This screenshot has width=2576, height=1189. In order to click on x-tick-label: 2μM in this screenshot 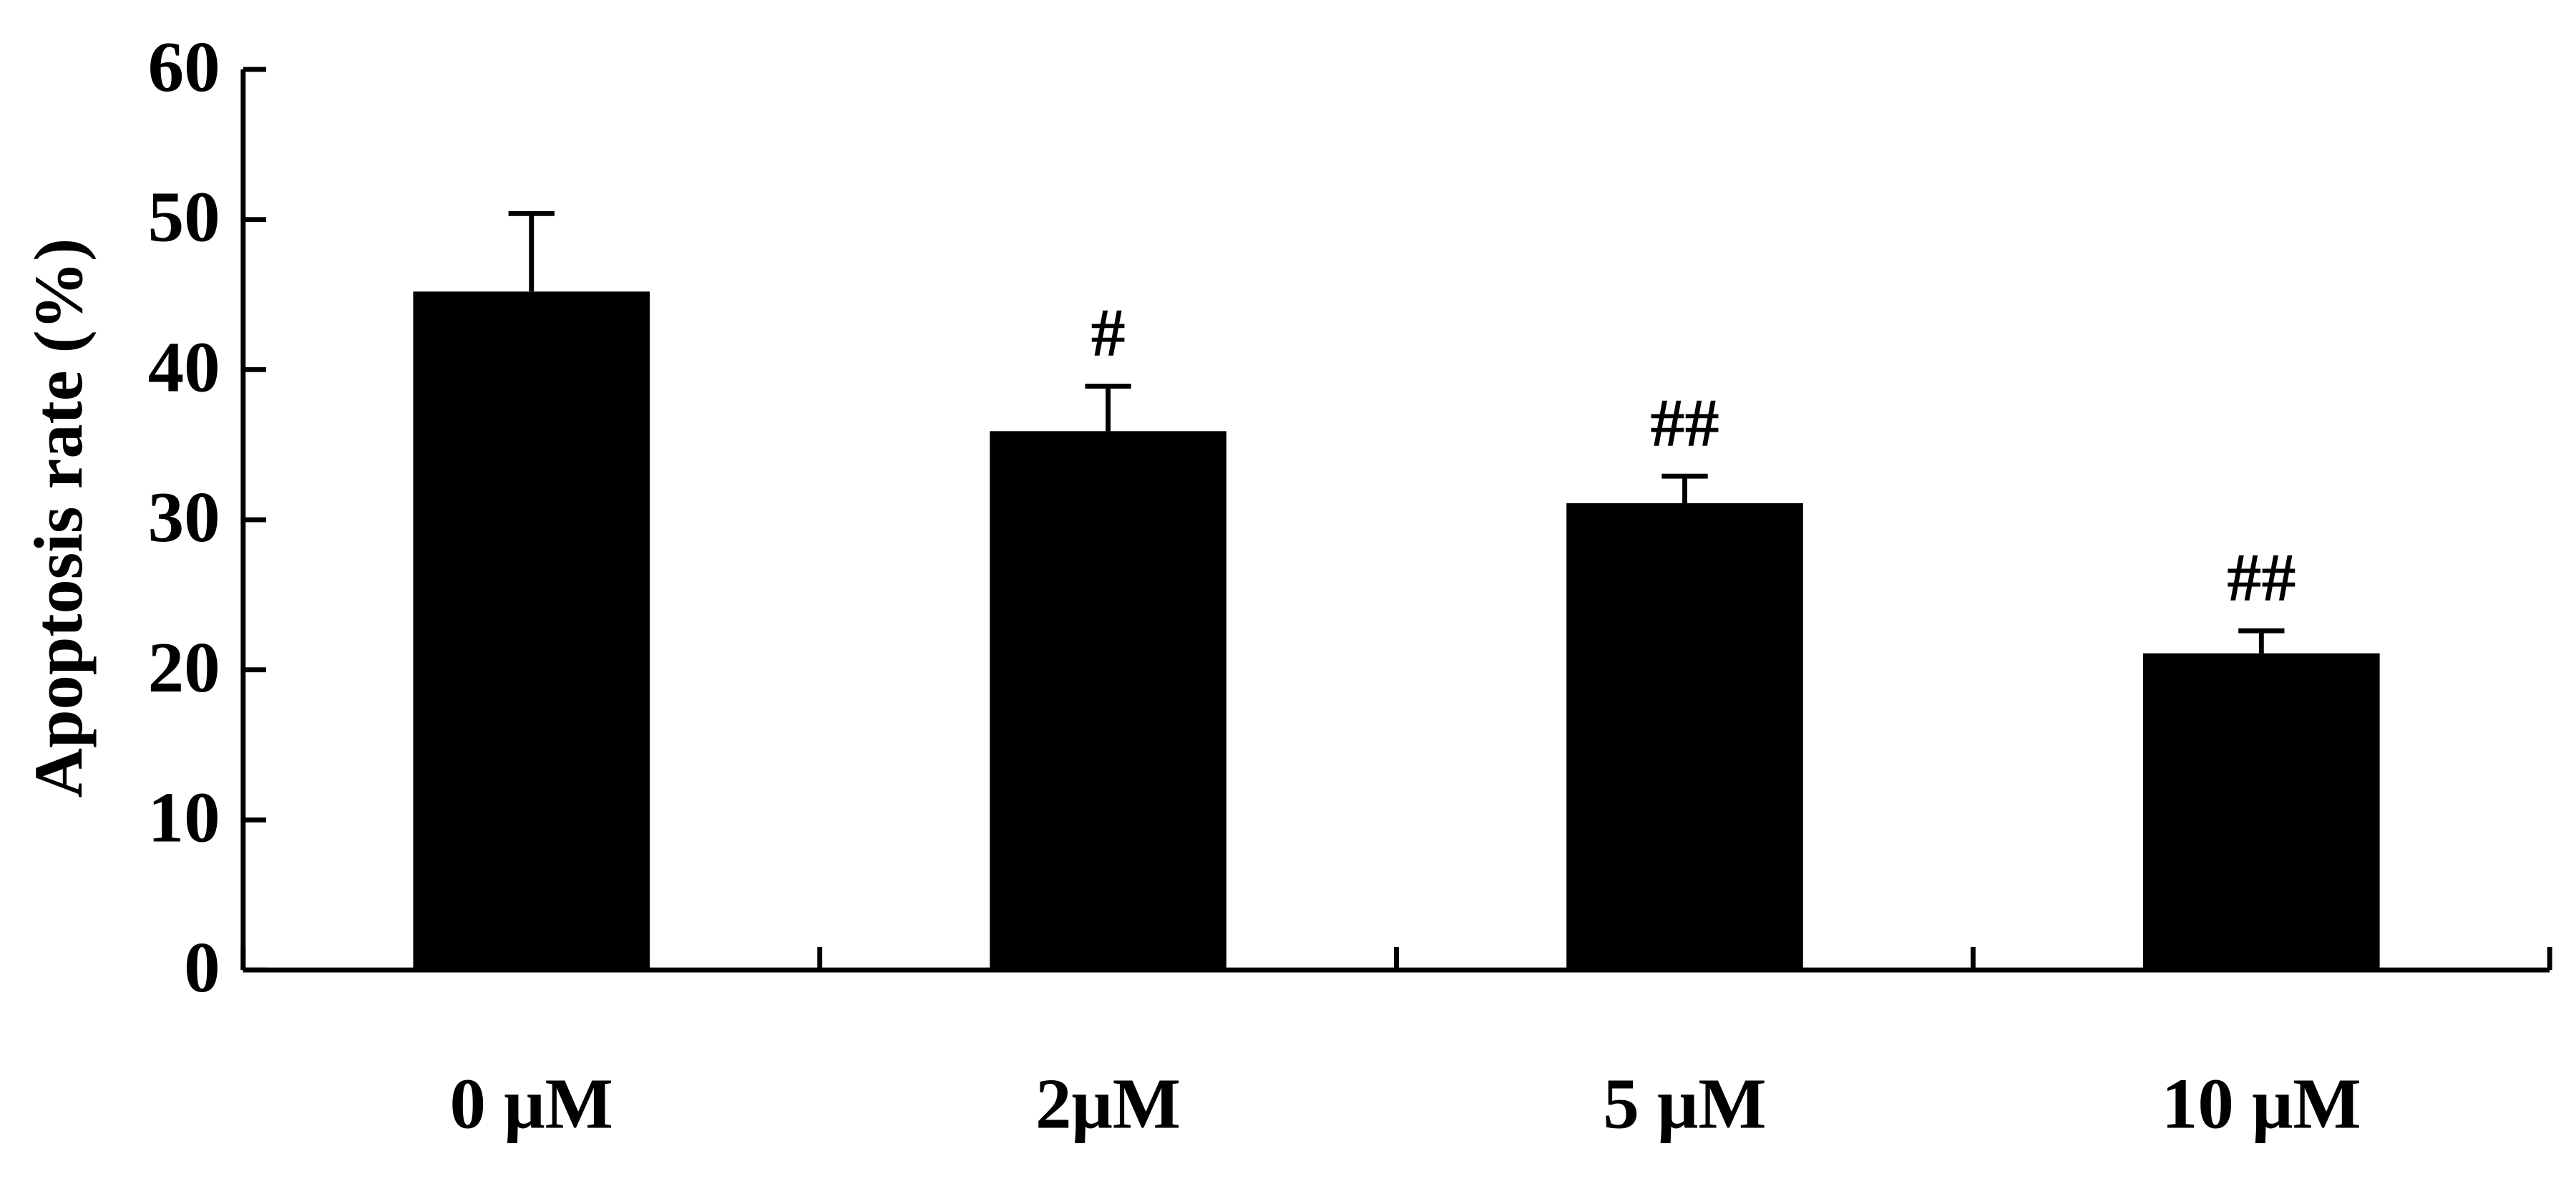, I will do `click(1108, 1104)`.